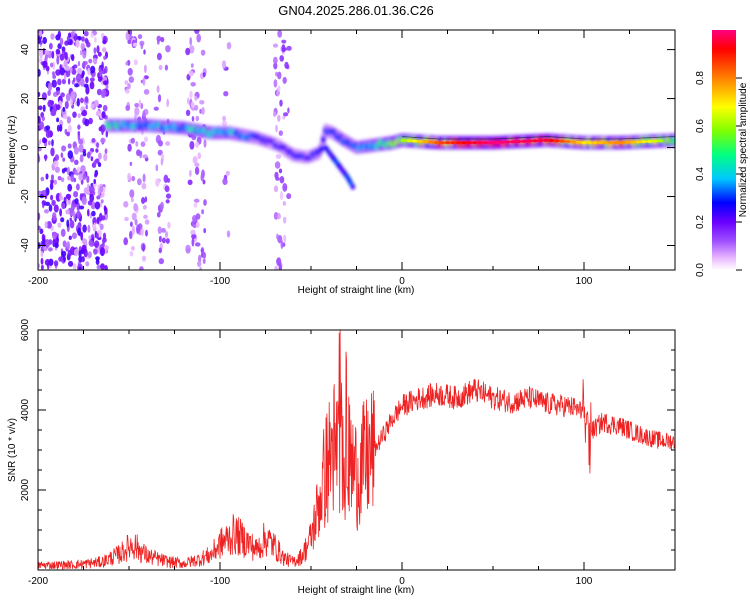 Image resolution: width=750 pixels, height=600 pixels. What do you see at coordinates (25, 147) in the screenshot?
I see `spectrogram-ytick-label: 0` at bounding box center [25, 147].